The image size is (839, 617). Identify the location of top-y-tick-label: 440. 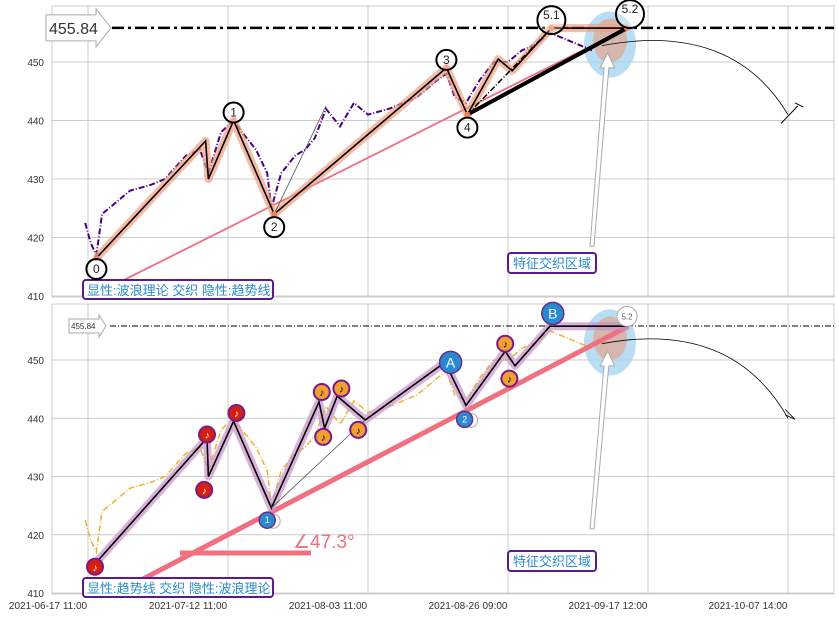
(35, 122).